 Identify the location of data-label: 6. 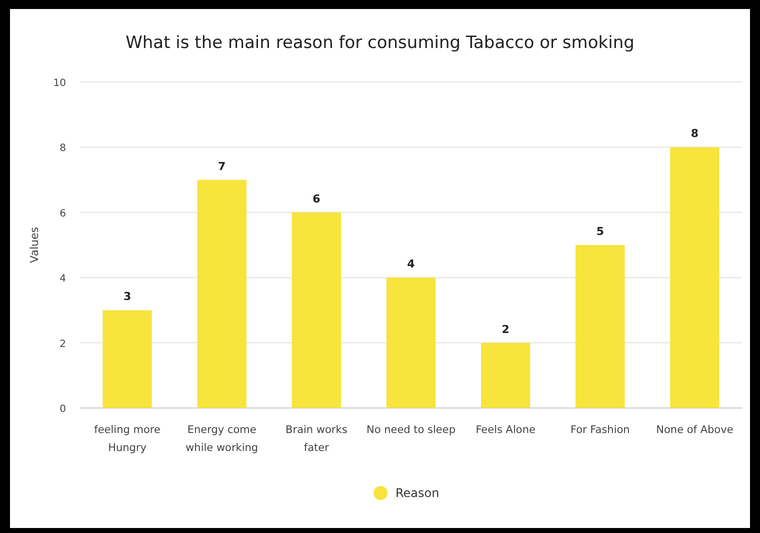
(316, 199).